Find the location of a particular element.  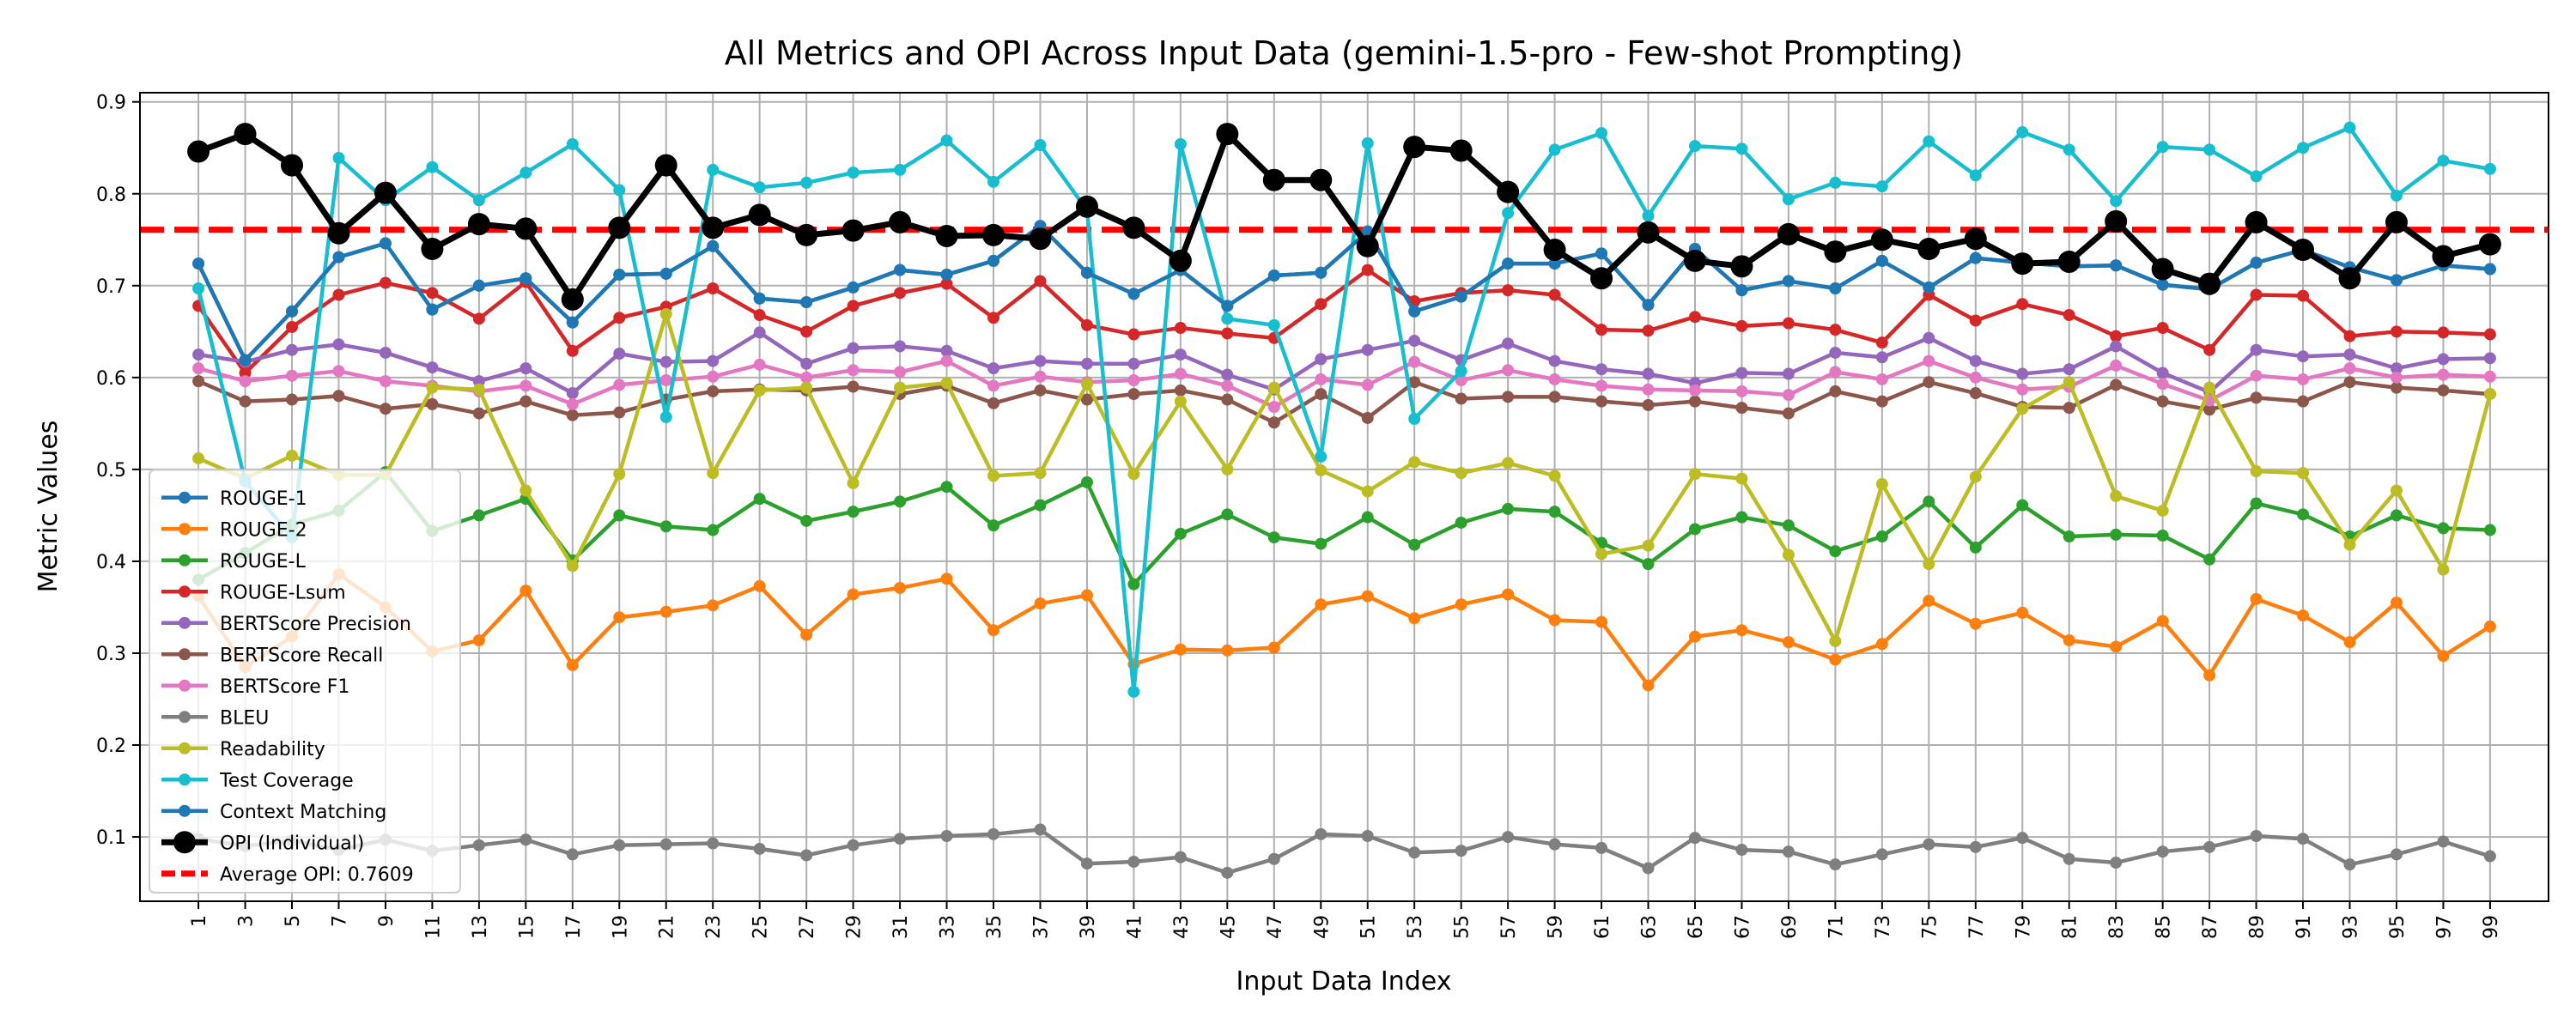

x-tick-label: 37 is located at coordinates (1041, 927).